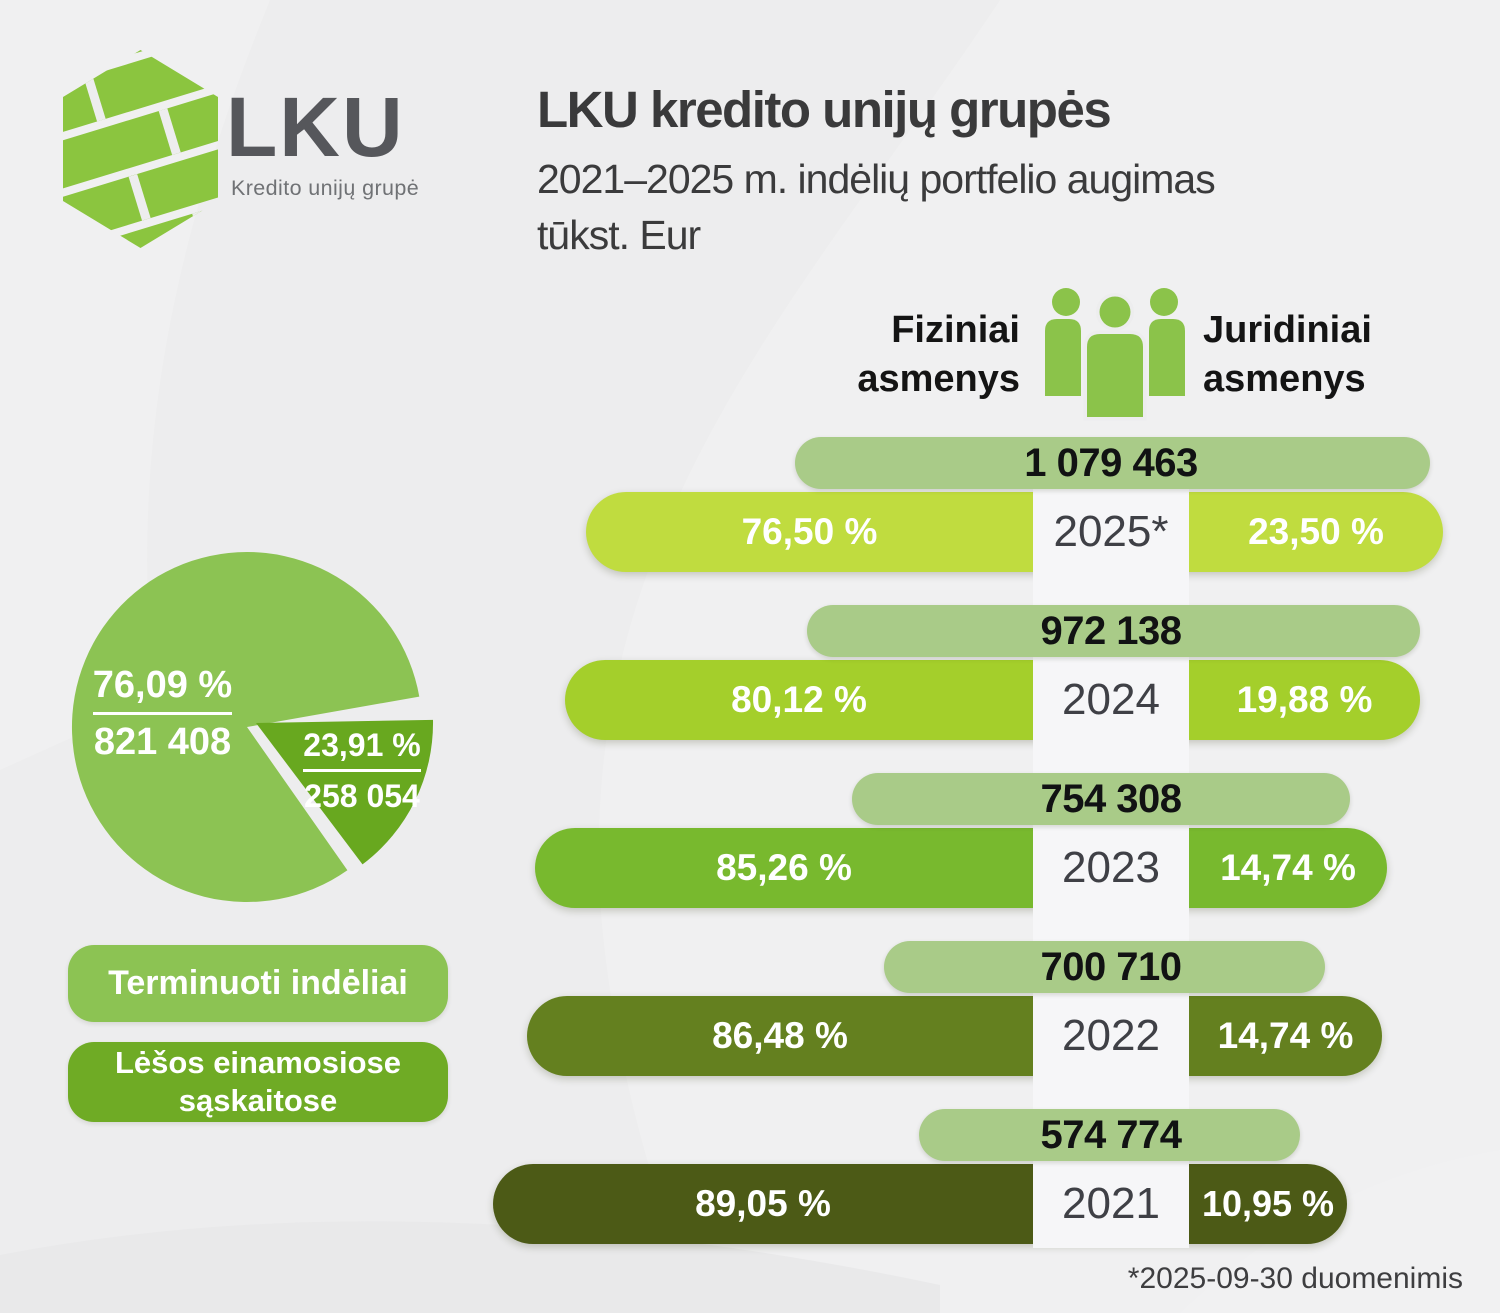 The width and height of the screenshot is (1500, 1313). What do you see at coordinates (780, 1035) in the screenshot?
I see `fiziniai-pct-2022: 86,48 %` at bounding box center [780, 1035].